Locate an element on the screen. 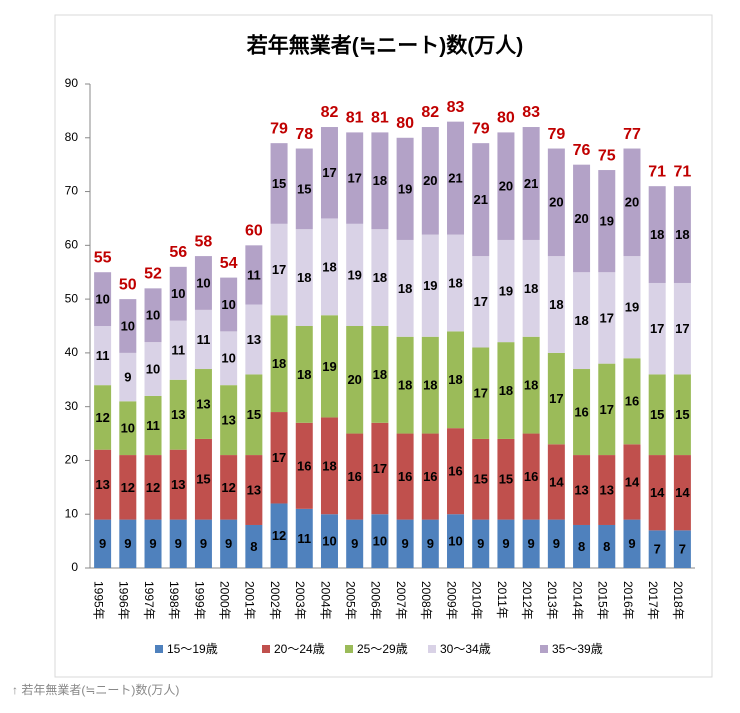  x-tick-label: 2001年 is located at coordinates (250, 600).